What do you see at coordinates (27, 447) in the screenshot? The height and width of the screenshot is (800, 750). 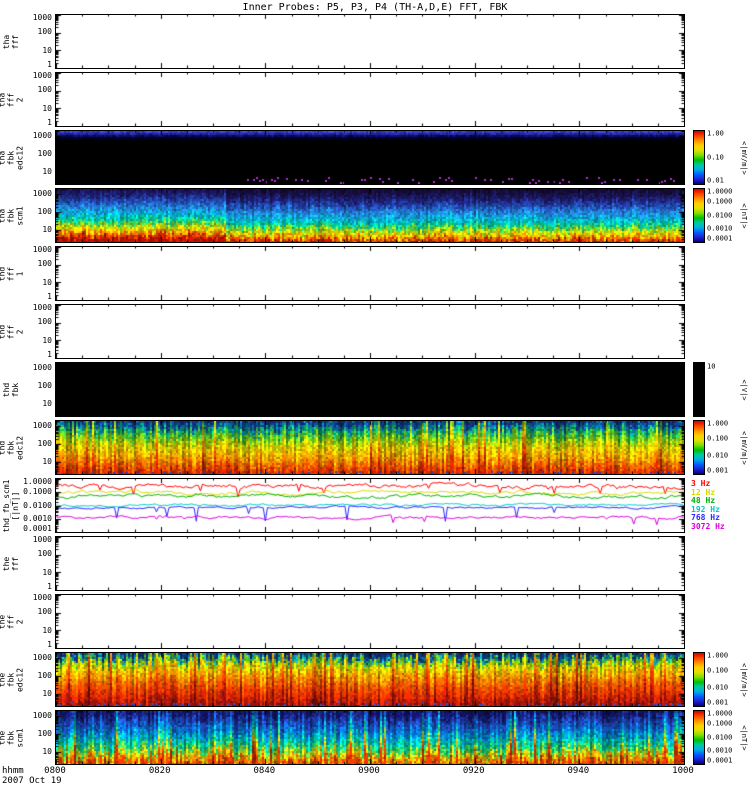 I see `y-axis-thd-fbk-edc12: thd fbk edc12 1000 100 10` at bounding box center [27, 447].